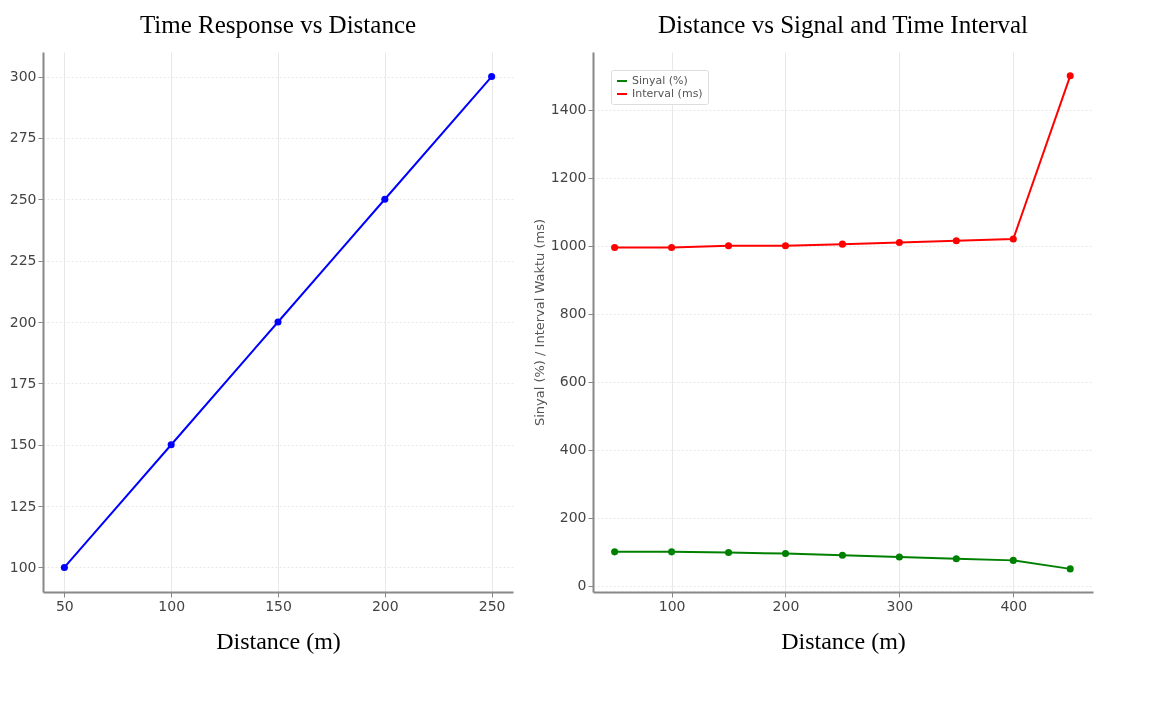 This screenshot has height=723, width=1173. I want to click on y-tick-label: 300, so click(23, 76).